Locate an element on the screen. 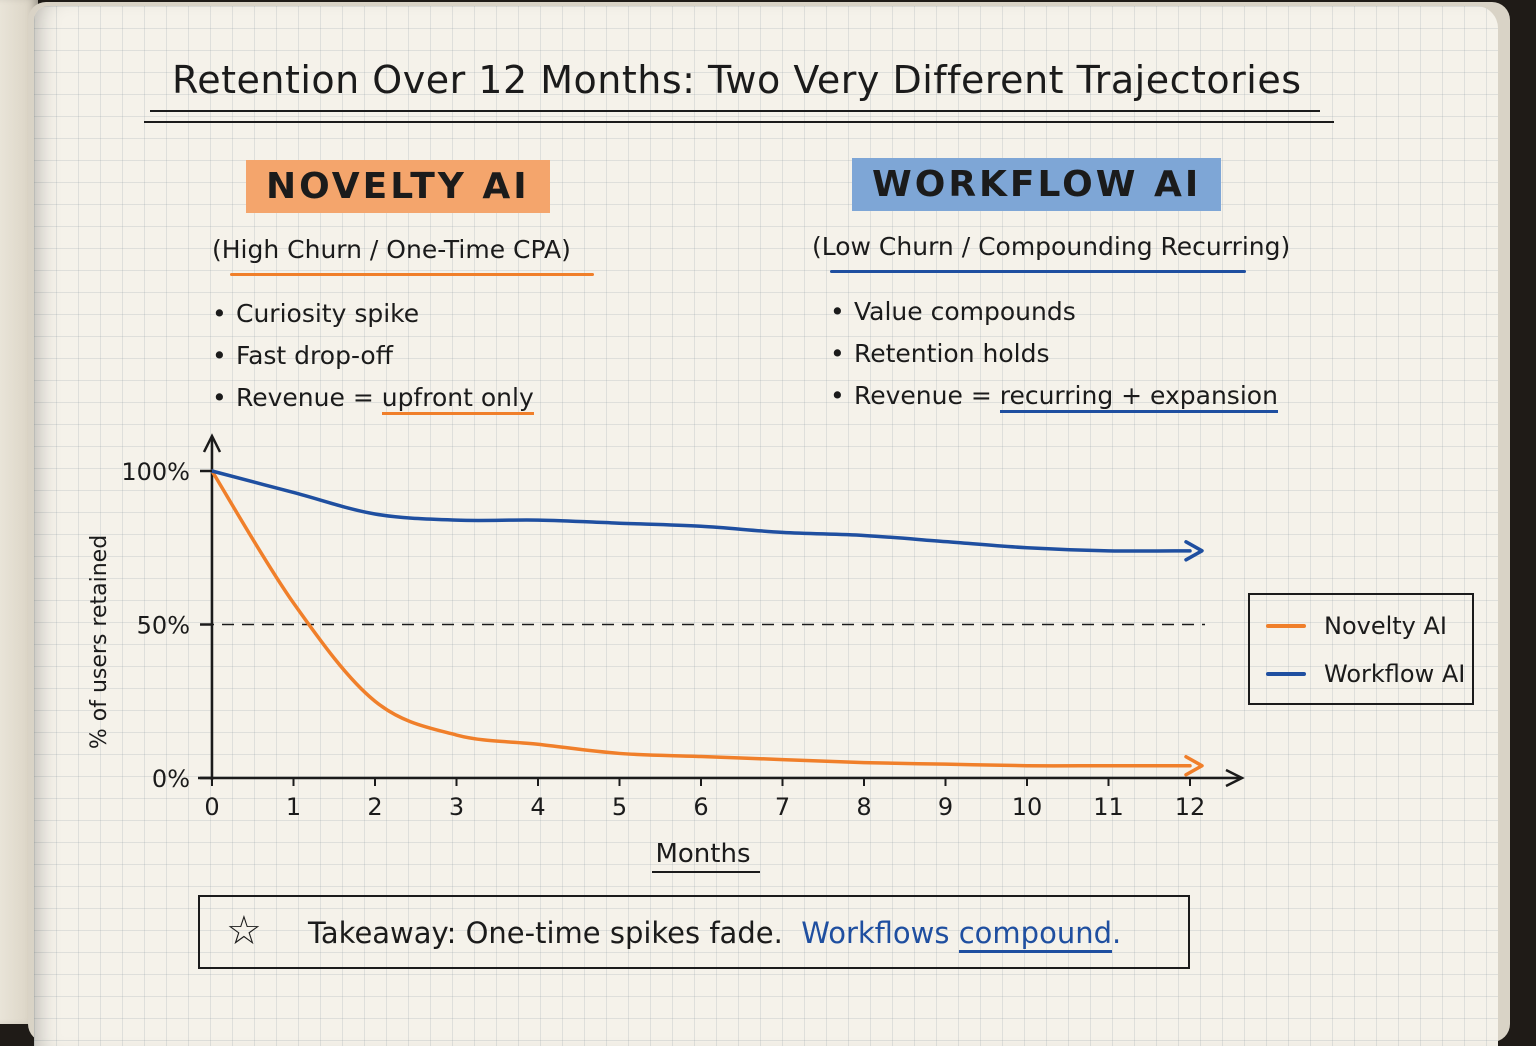 The width and height of the screenshot is (1536, 1046). list-item: Fast drop-off is located at coordinates (373, 356).